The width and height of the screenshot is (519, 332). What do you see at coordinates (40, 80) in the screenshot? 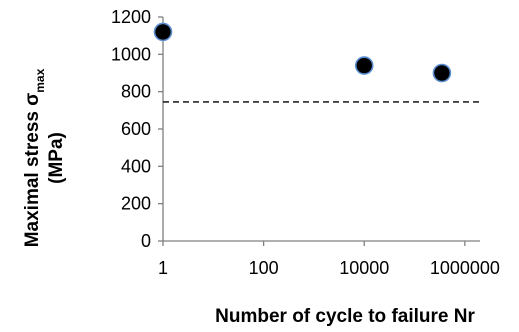
I see `y-axis-title-subscript: max` at bounding box center [40, 80].